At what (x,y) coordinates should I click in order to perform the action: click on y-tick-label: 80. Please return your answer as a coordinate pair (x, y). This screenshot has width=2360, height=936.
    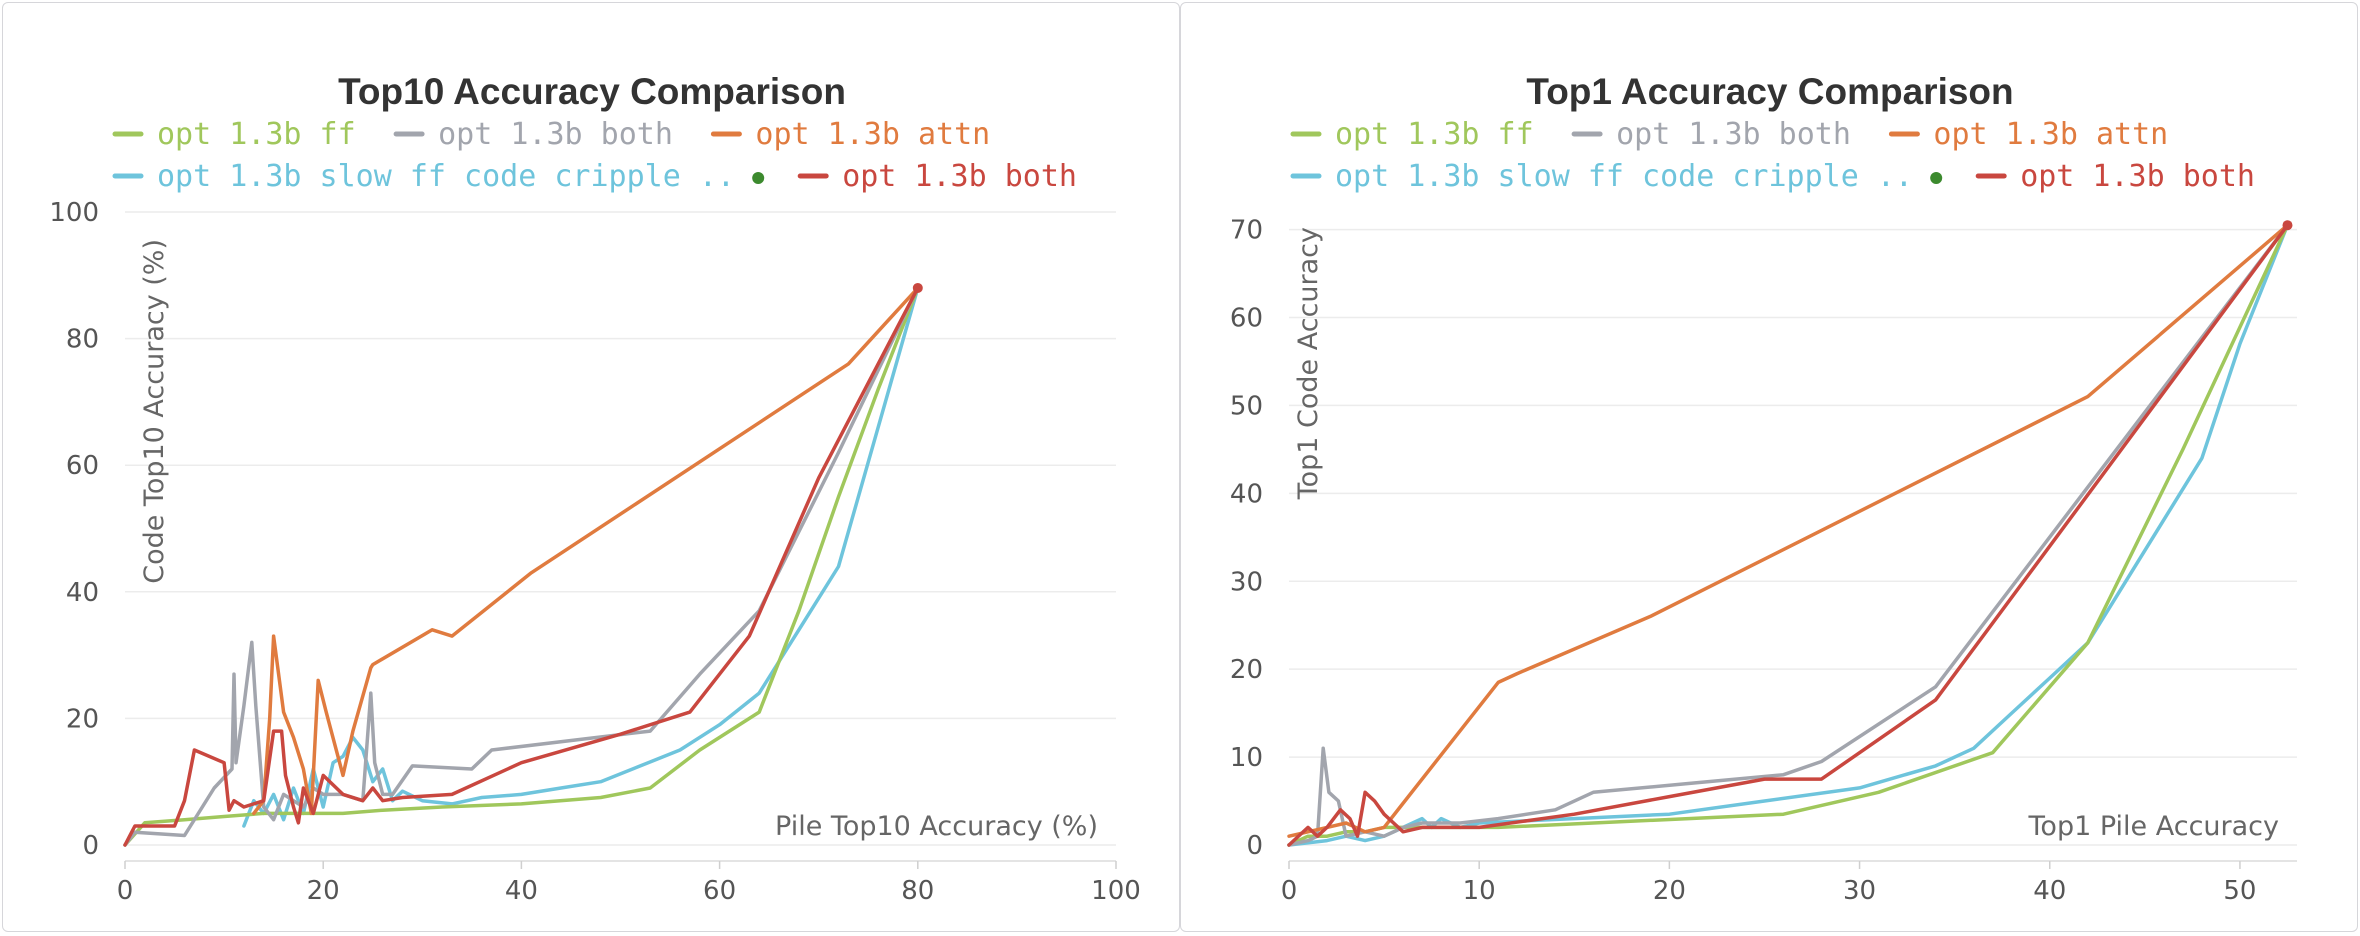
    Looking at the image, I should click on (82, 340).